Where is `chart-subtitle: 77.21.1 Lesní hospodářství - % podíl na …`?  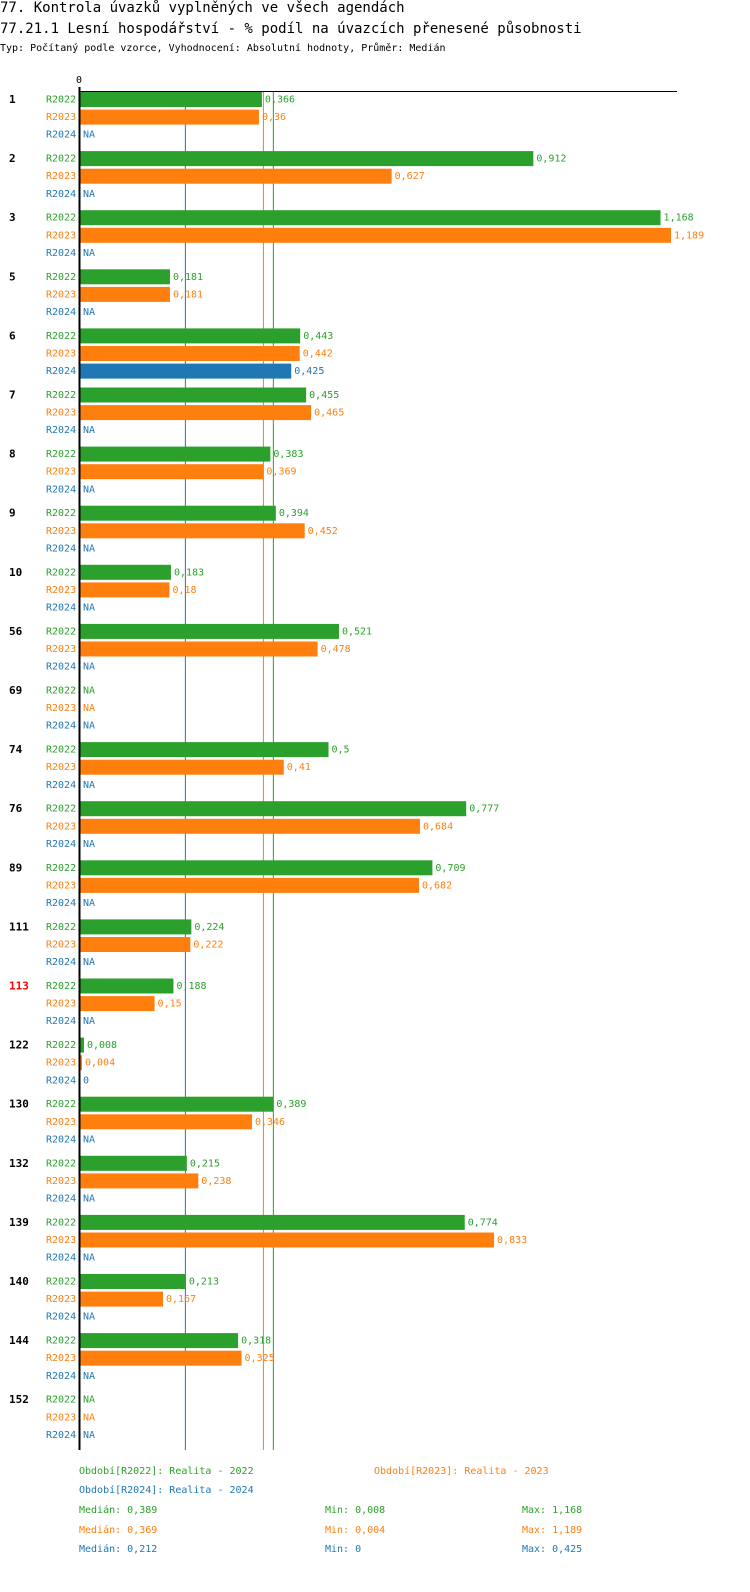
chart-subtitle: 77.21.1 Lesní hospodářství - % podíl na … is located at coordinates (291, 29).